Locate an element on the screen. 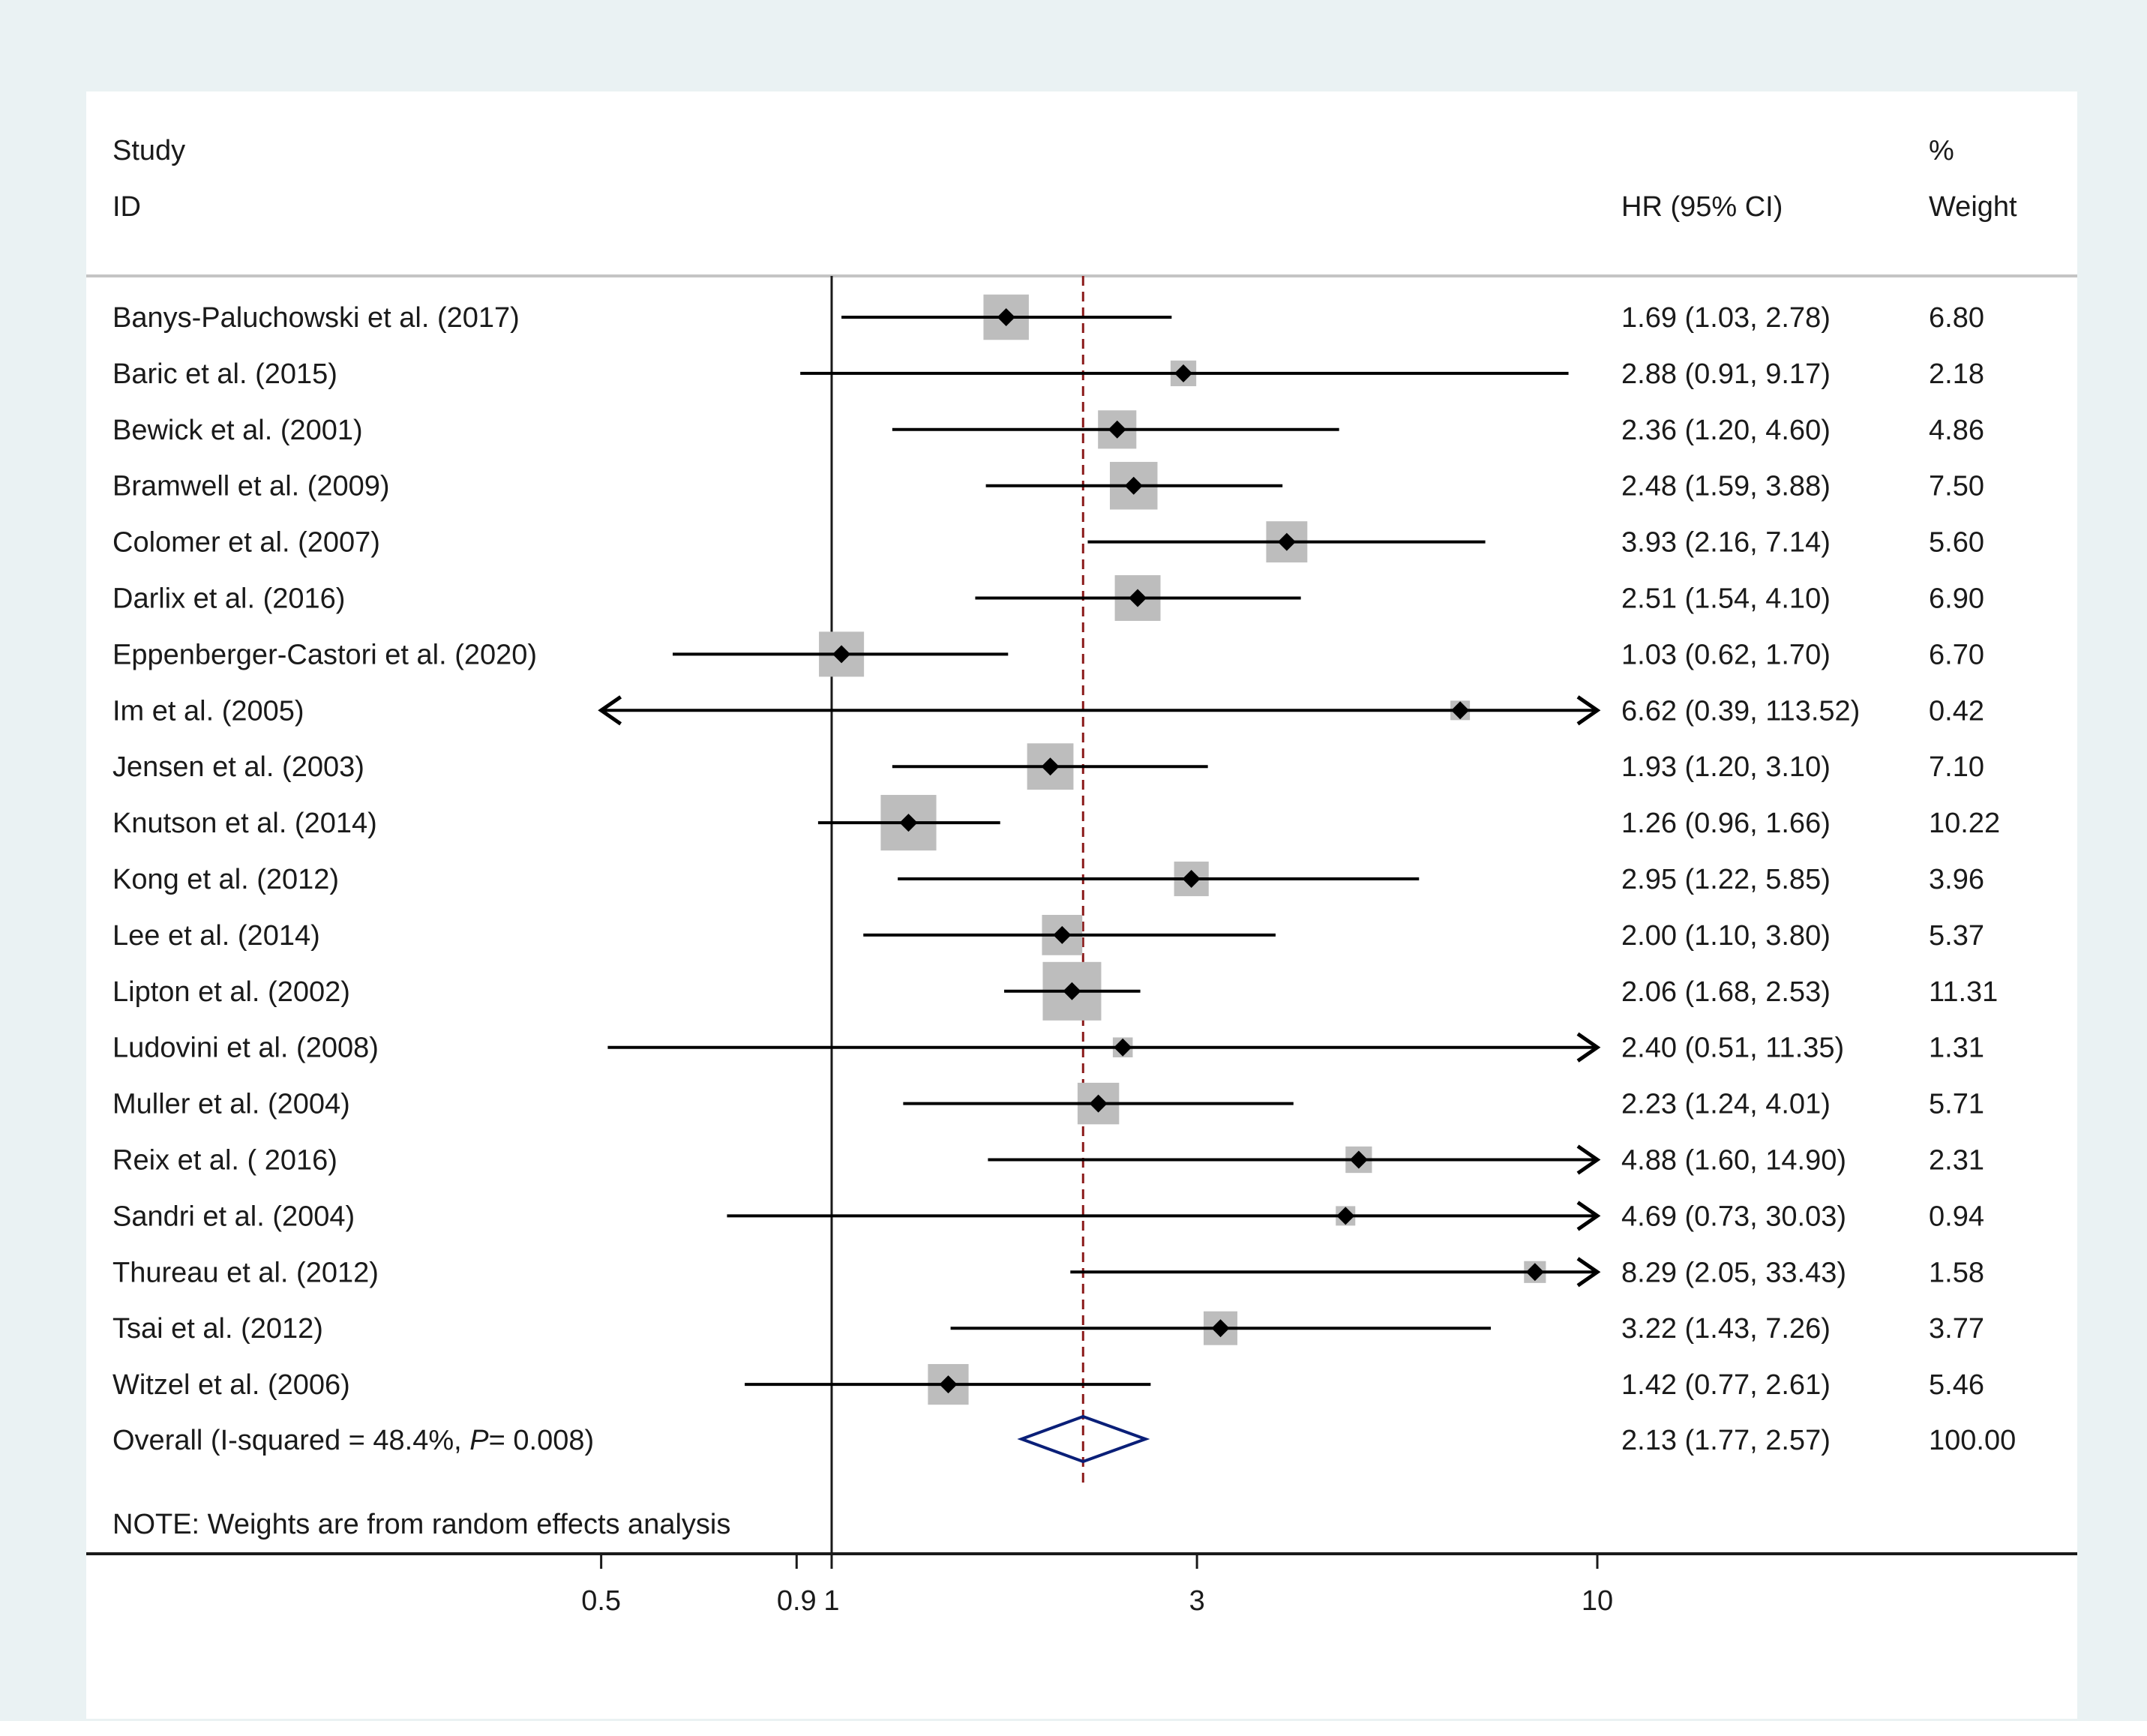 The image size is (2147, 1736). header-weight-label: Weight is located at coordinates (1973, 207).